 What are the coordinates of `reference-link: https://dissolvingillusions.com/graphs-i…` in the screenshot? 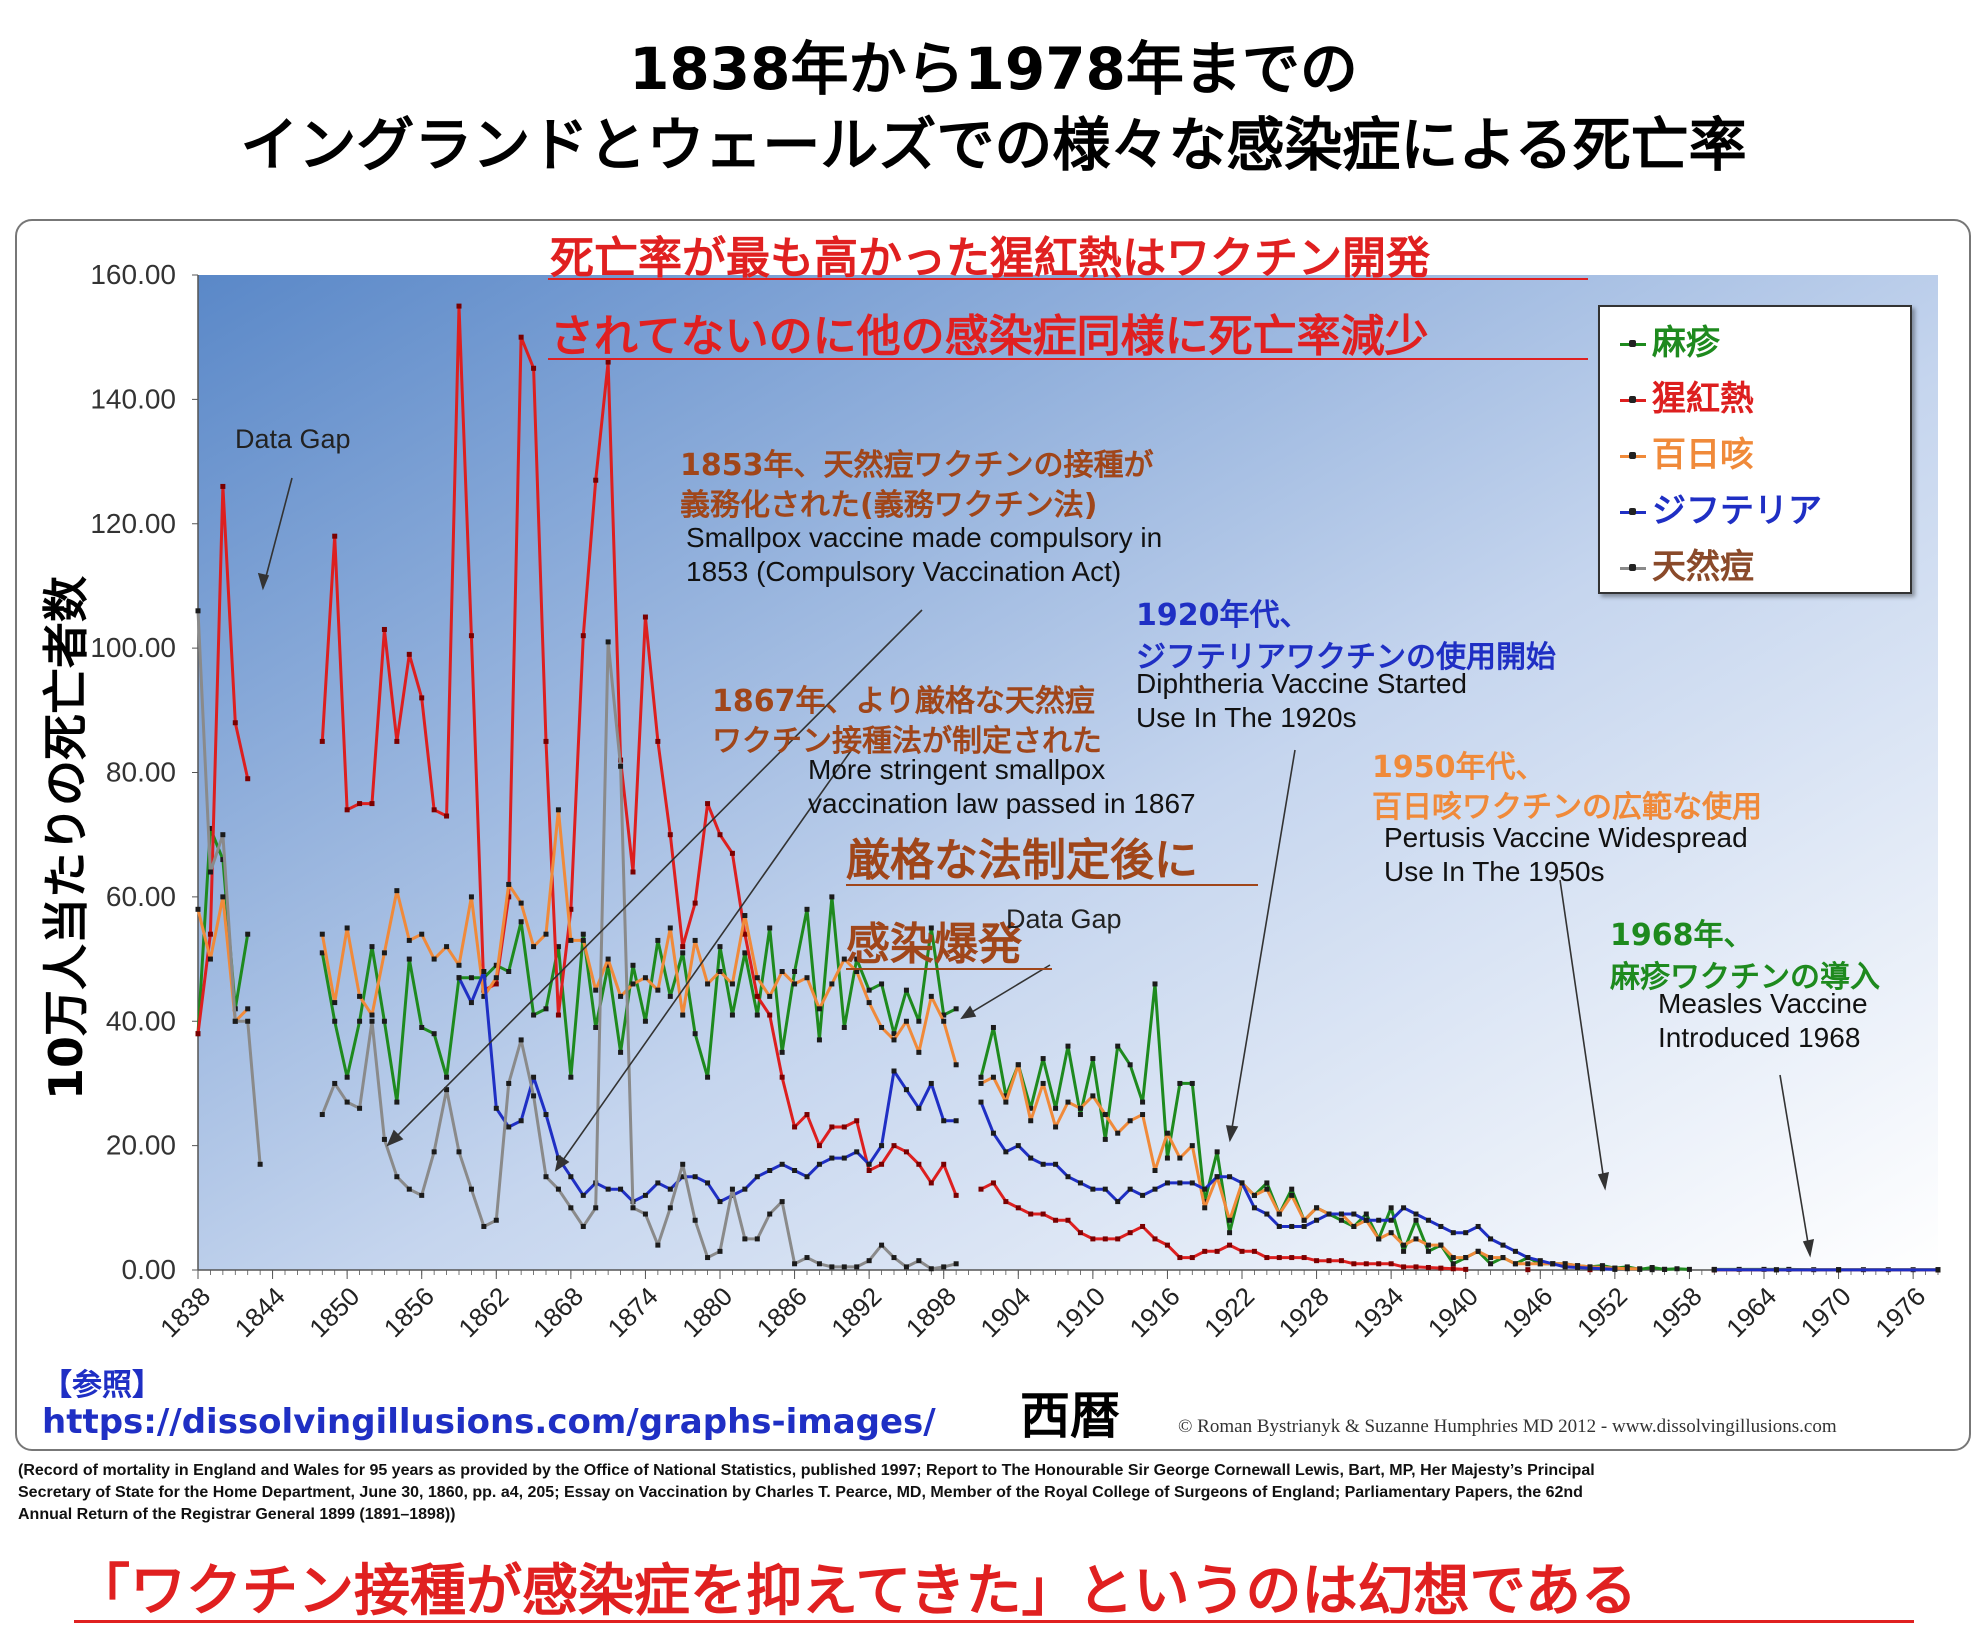 It's located at (489, 1422).